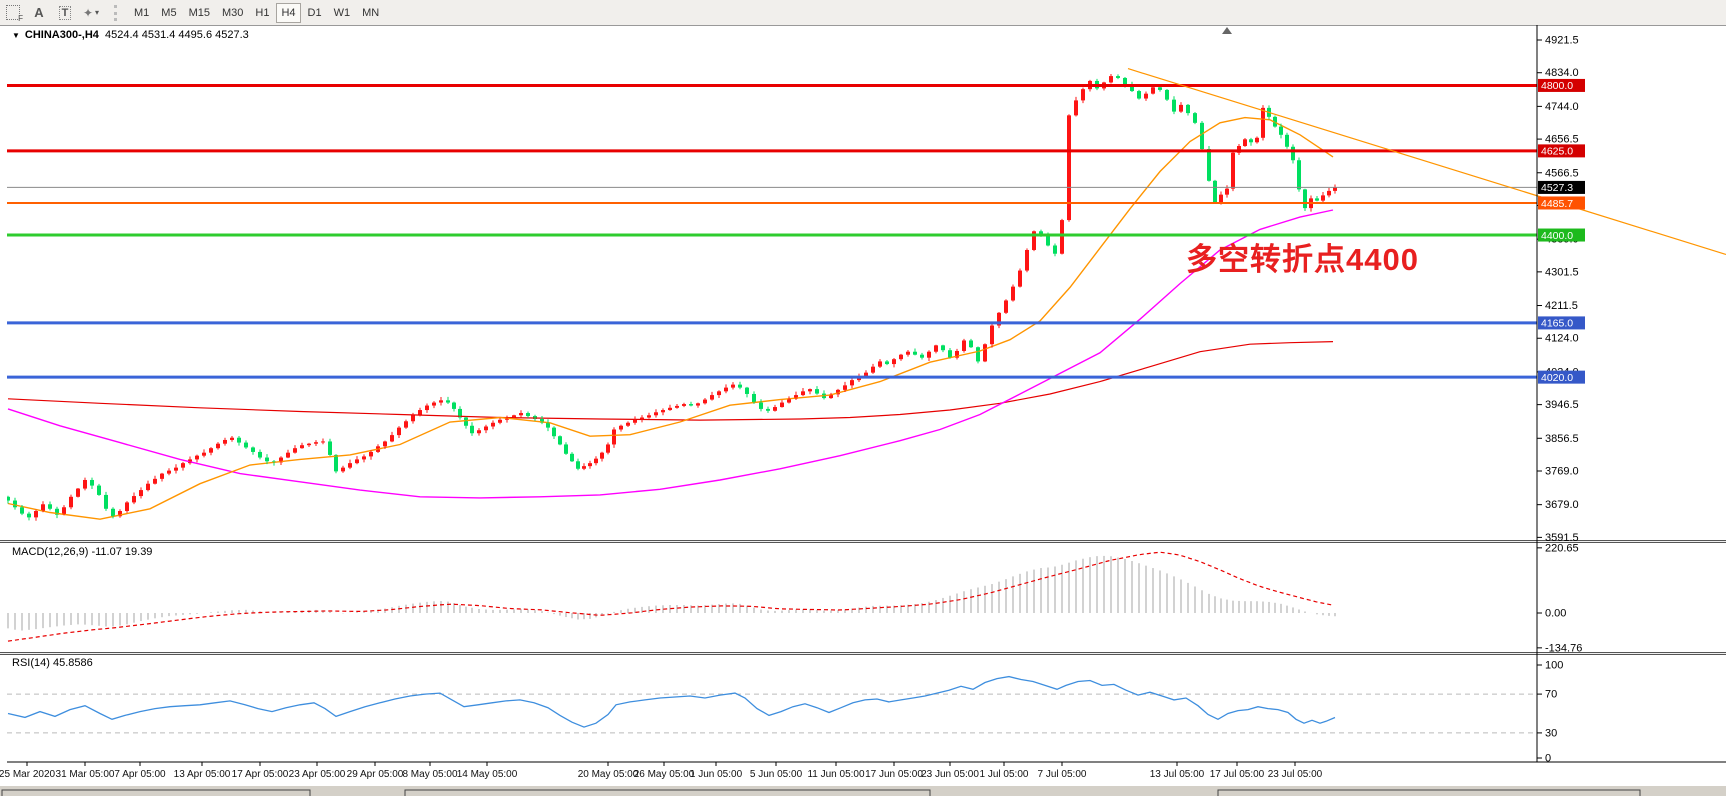 The height and width of the screenshot is (796, 1726). I want to click on time-label: 8 May 05:00, so click(429, 774).